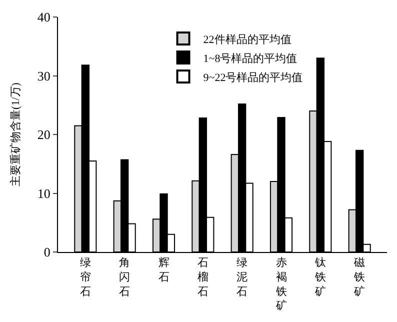 The image size is (397, 322). I want to click on legend-label: 22件样品的平均值, so click(247, 40).